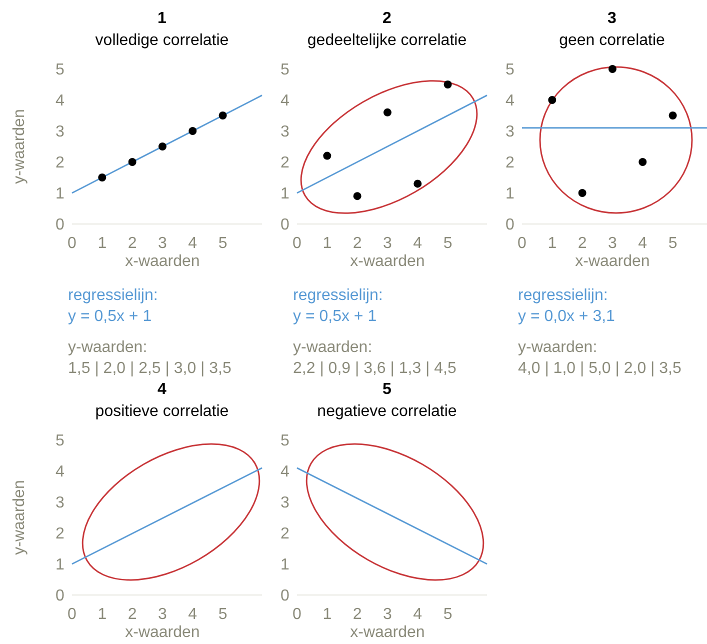  What do you see at coordinates (387, 389) in the screenshot?
I see `chart-title: 5` at bounding box center [387, 389].